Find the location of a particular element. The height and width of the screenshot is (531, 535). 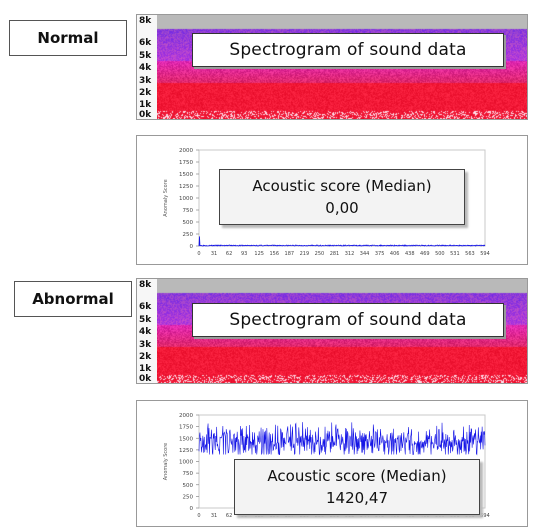

normal-spectrogram-axis: 8k 6k 5k 4k 3k 2k 1k 0k is located at coordinates (147, 67).